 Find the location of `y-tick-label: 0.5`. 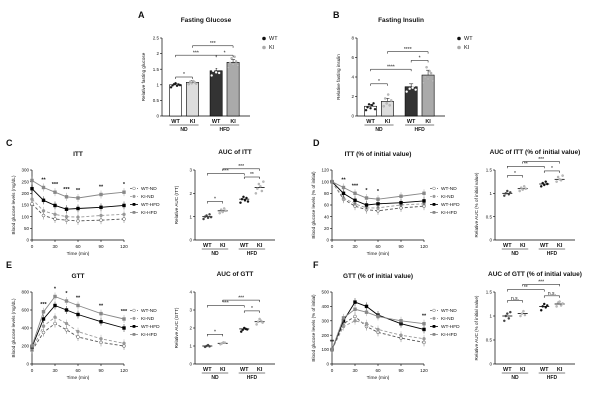

y-tick-label: 0.5 is located at coordinates (489, 340).